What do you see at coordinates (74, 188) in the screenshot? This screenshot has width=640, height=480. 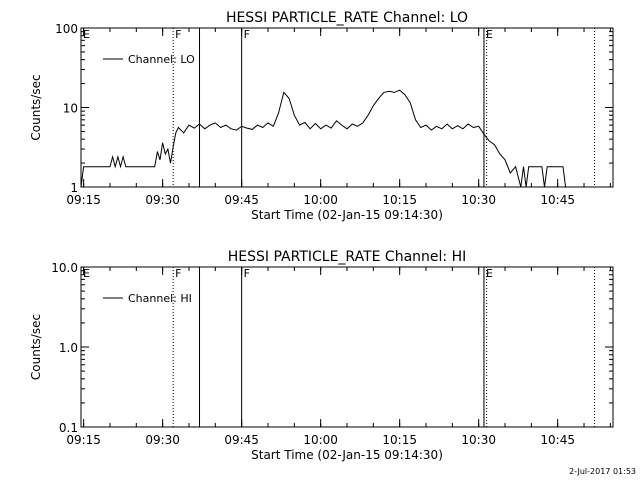 I see `y-tick-label: 1` at bounding box center [74, 188].